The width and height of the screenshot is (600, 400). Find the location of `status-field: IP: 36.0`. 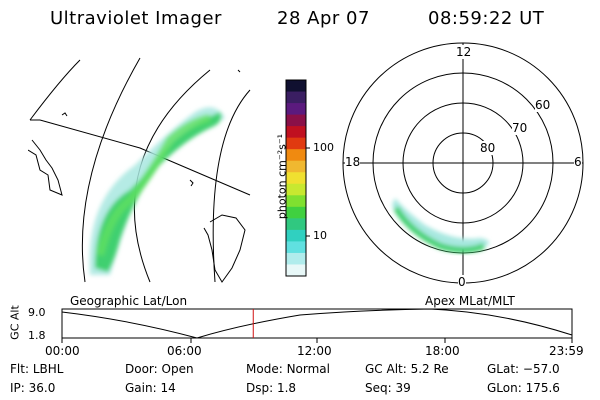

status-field: IP: 36.0 is located at coordinates (32, 388).